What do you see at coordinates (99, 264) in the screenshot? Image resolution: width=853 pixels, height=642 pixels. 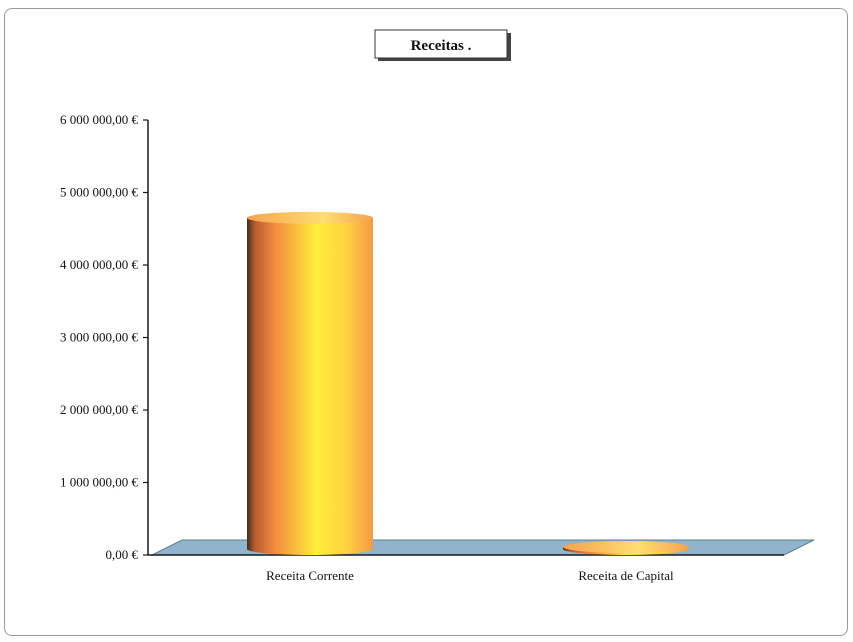 I see `y-tick-label: 4 000 000,00 €` at bounding box center [99, 264].